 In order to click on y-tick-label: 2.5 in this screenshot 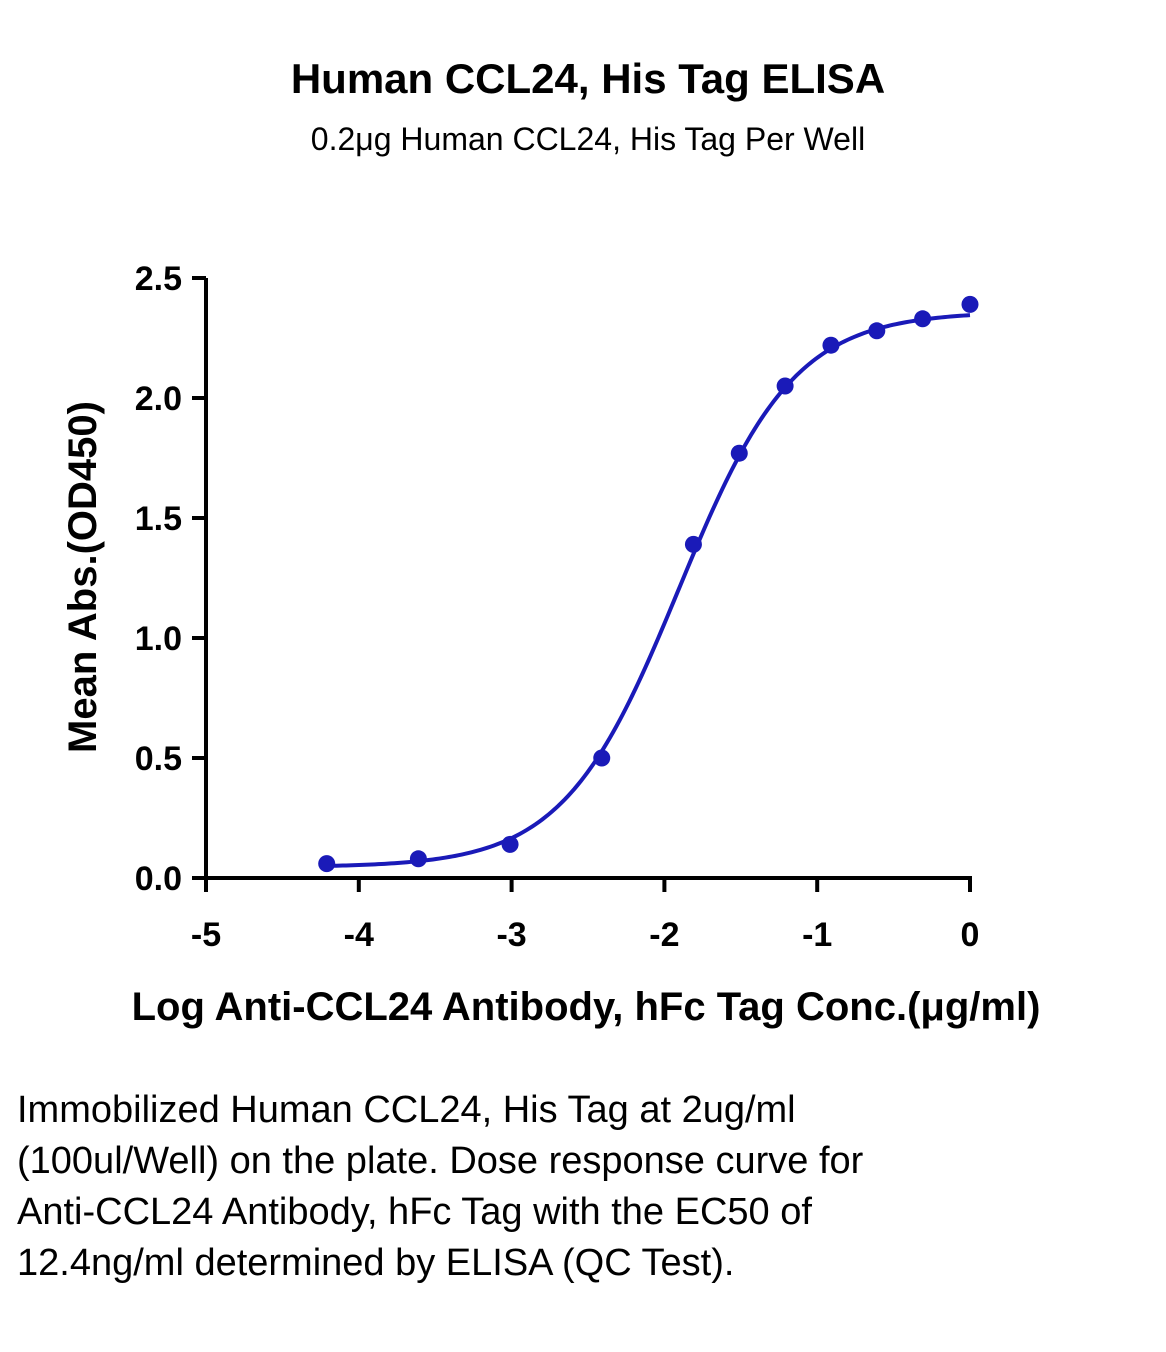, I will do `click(158, 279)`.